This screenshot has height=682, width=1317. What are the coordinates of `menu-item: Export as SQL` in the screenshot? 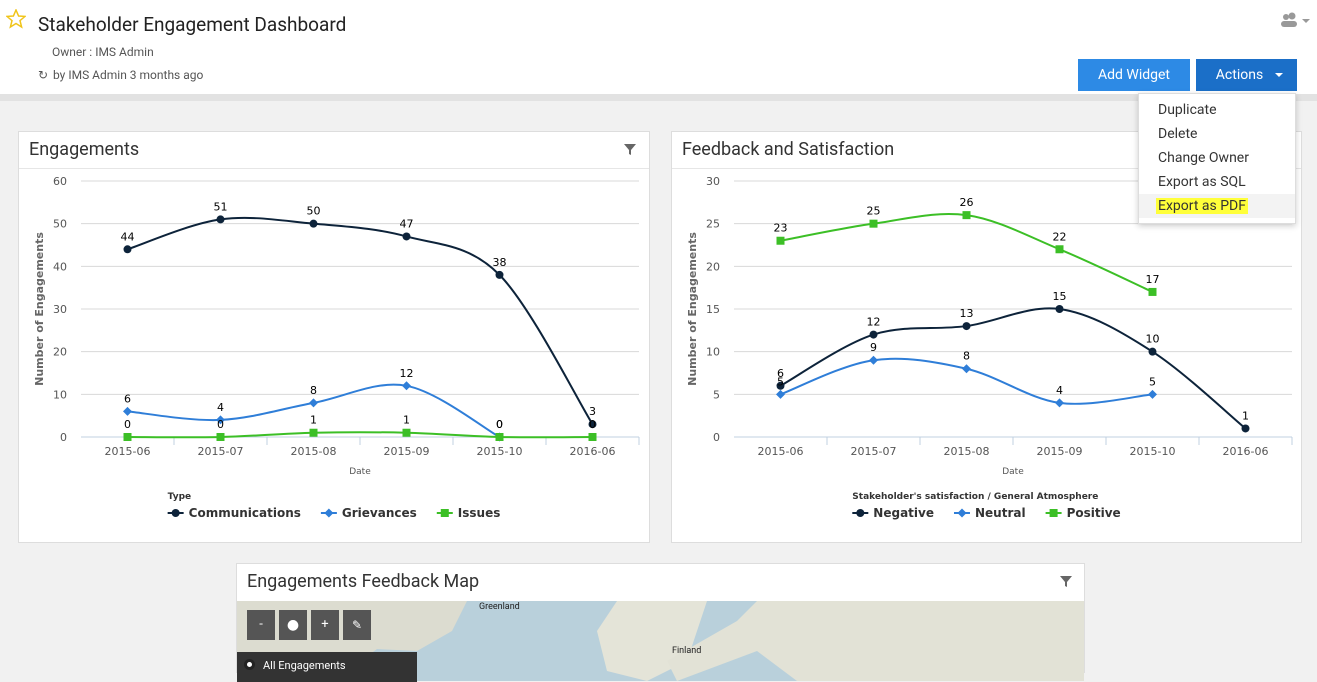 It's located at (1202, 182).